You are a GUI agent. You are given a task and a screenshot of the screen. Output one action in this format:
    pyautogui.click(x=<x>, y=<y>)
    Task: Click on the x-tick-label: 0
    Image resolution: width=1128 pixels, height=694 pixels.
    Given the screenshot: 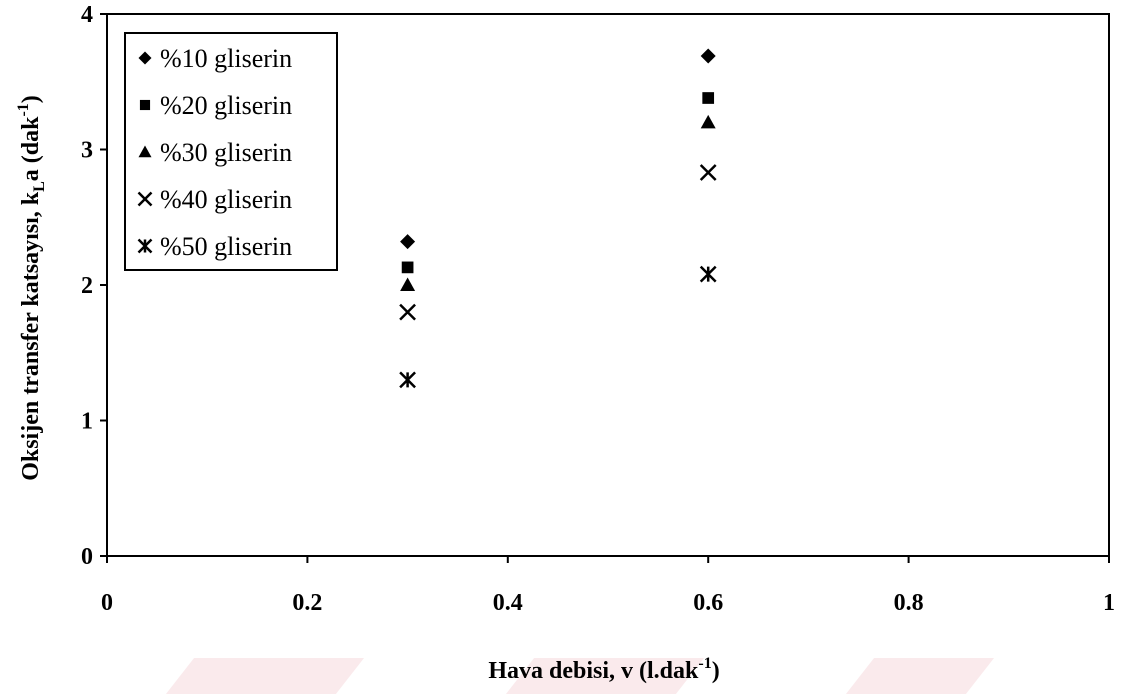 What is the action you would take?
    pyautogui.click(x=107, y=603)
    